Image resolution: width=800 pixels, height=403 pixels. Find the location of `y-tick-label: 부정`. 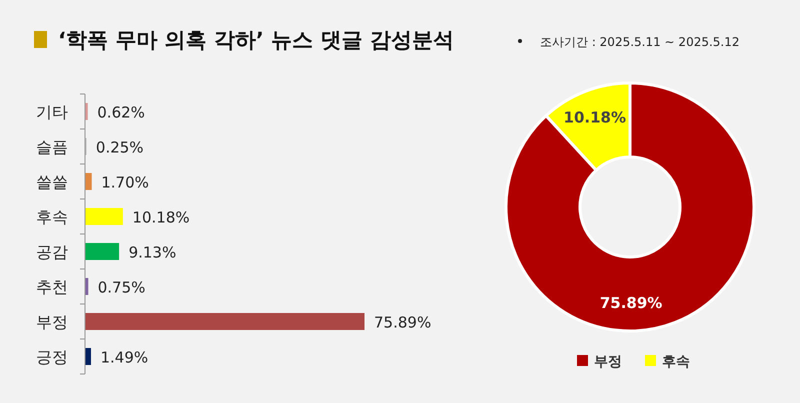

y-tick-label: 부정 is located at coordinates (52, 322).